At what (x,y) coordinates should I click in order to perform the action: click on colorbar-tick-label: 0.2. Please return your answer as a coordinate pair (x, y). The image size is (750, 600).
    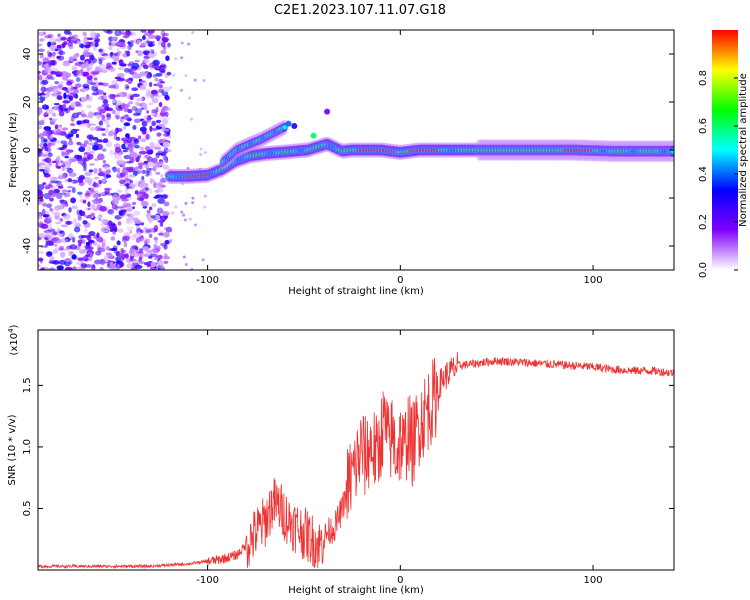
    Looking at the image, I should click on (703, 222).